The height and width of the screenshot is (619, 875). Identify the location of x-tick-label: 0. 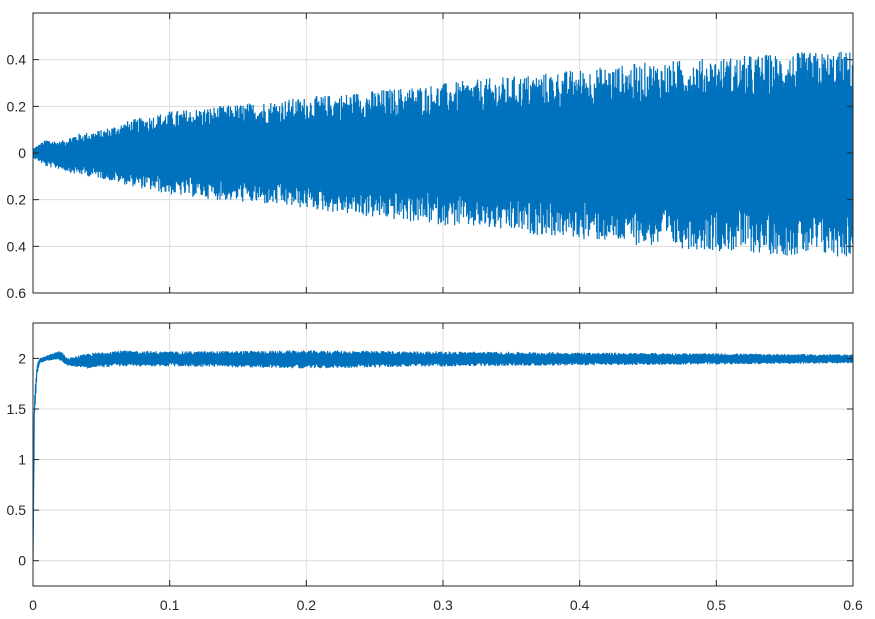
(33, 605).